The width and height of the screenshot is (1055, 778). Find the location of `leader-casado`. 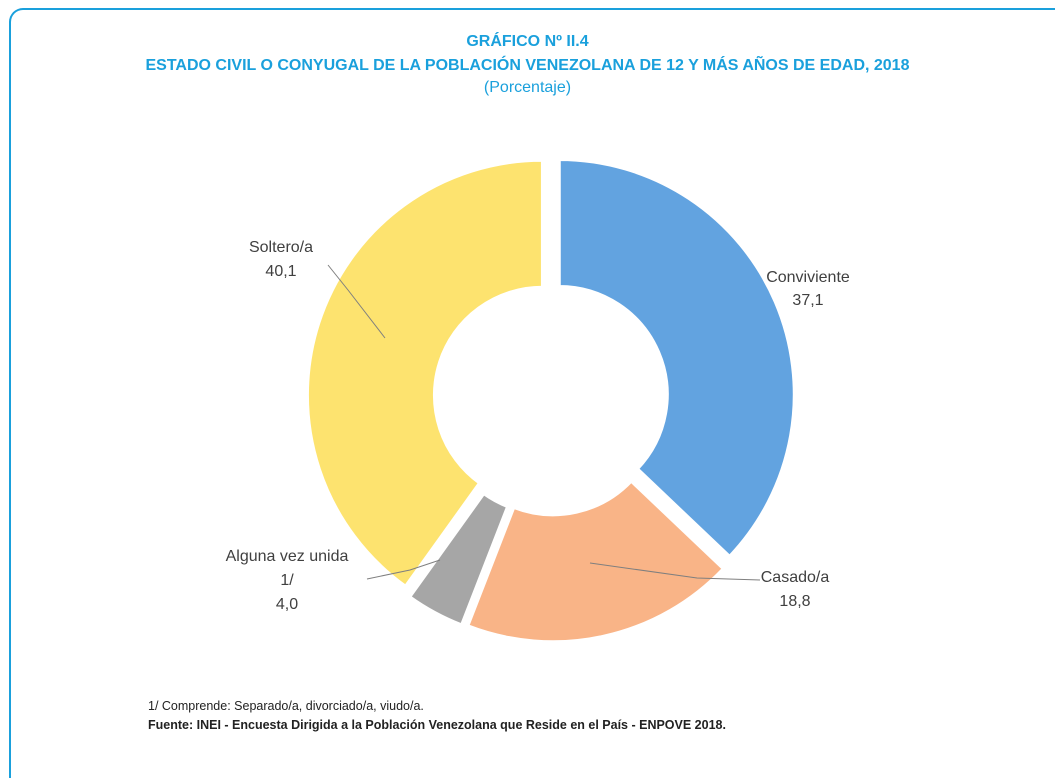

leader-casado is located at coordinates (675, 571).